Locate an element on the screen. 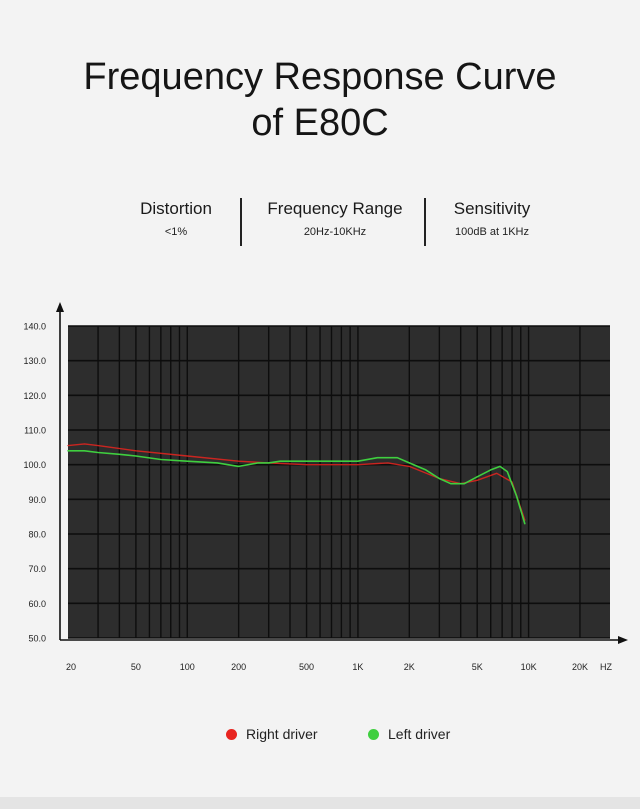 Image resolution: width=640 pixels, height=809 pixels. y-tick-label: 110.0 is located at coordinates (35, 431).